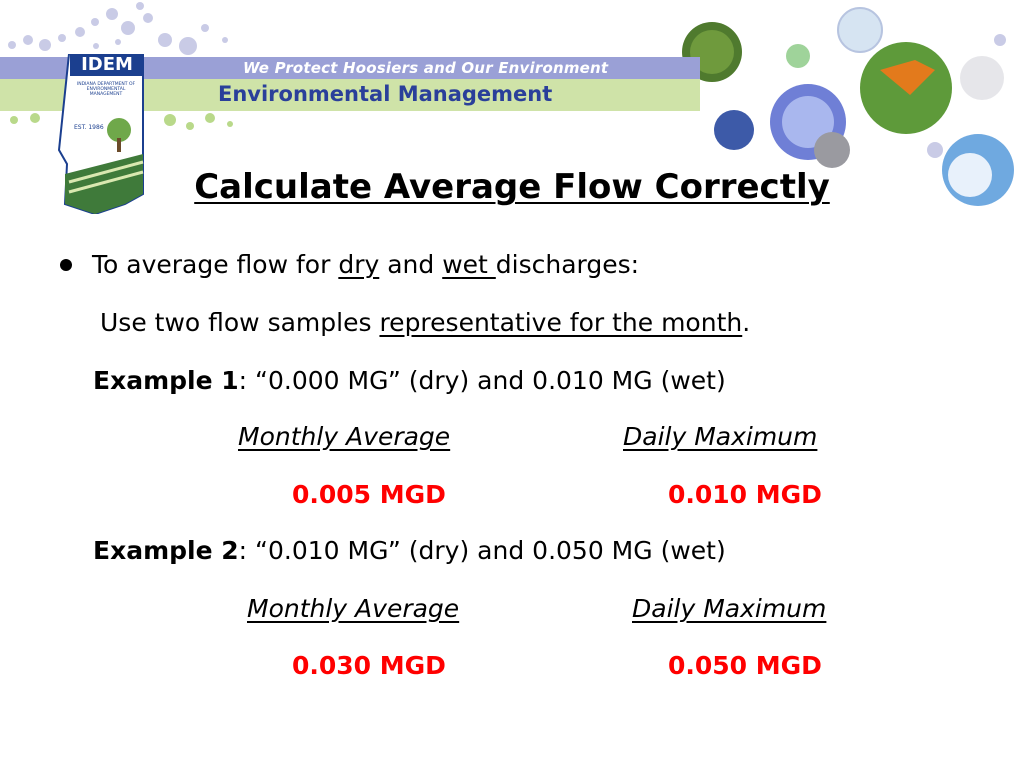 The image size is (1024, 768). Describe the element at coordinates (561, 322) in the screenshot. I see `instruction-underlined: representative for the month` at that location.